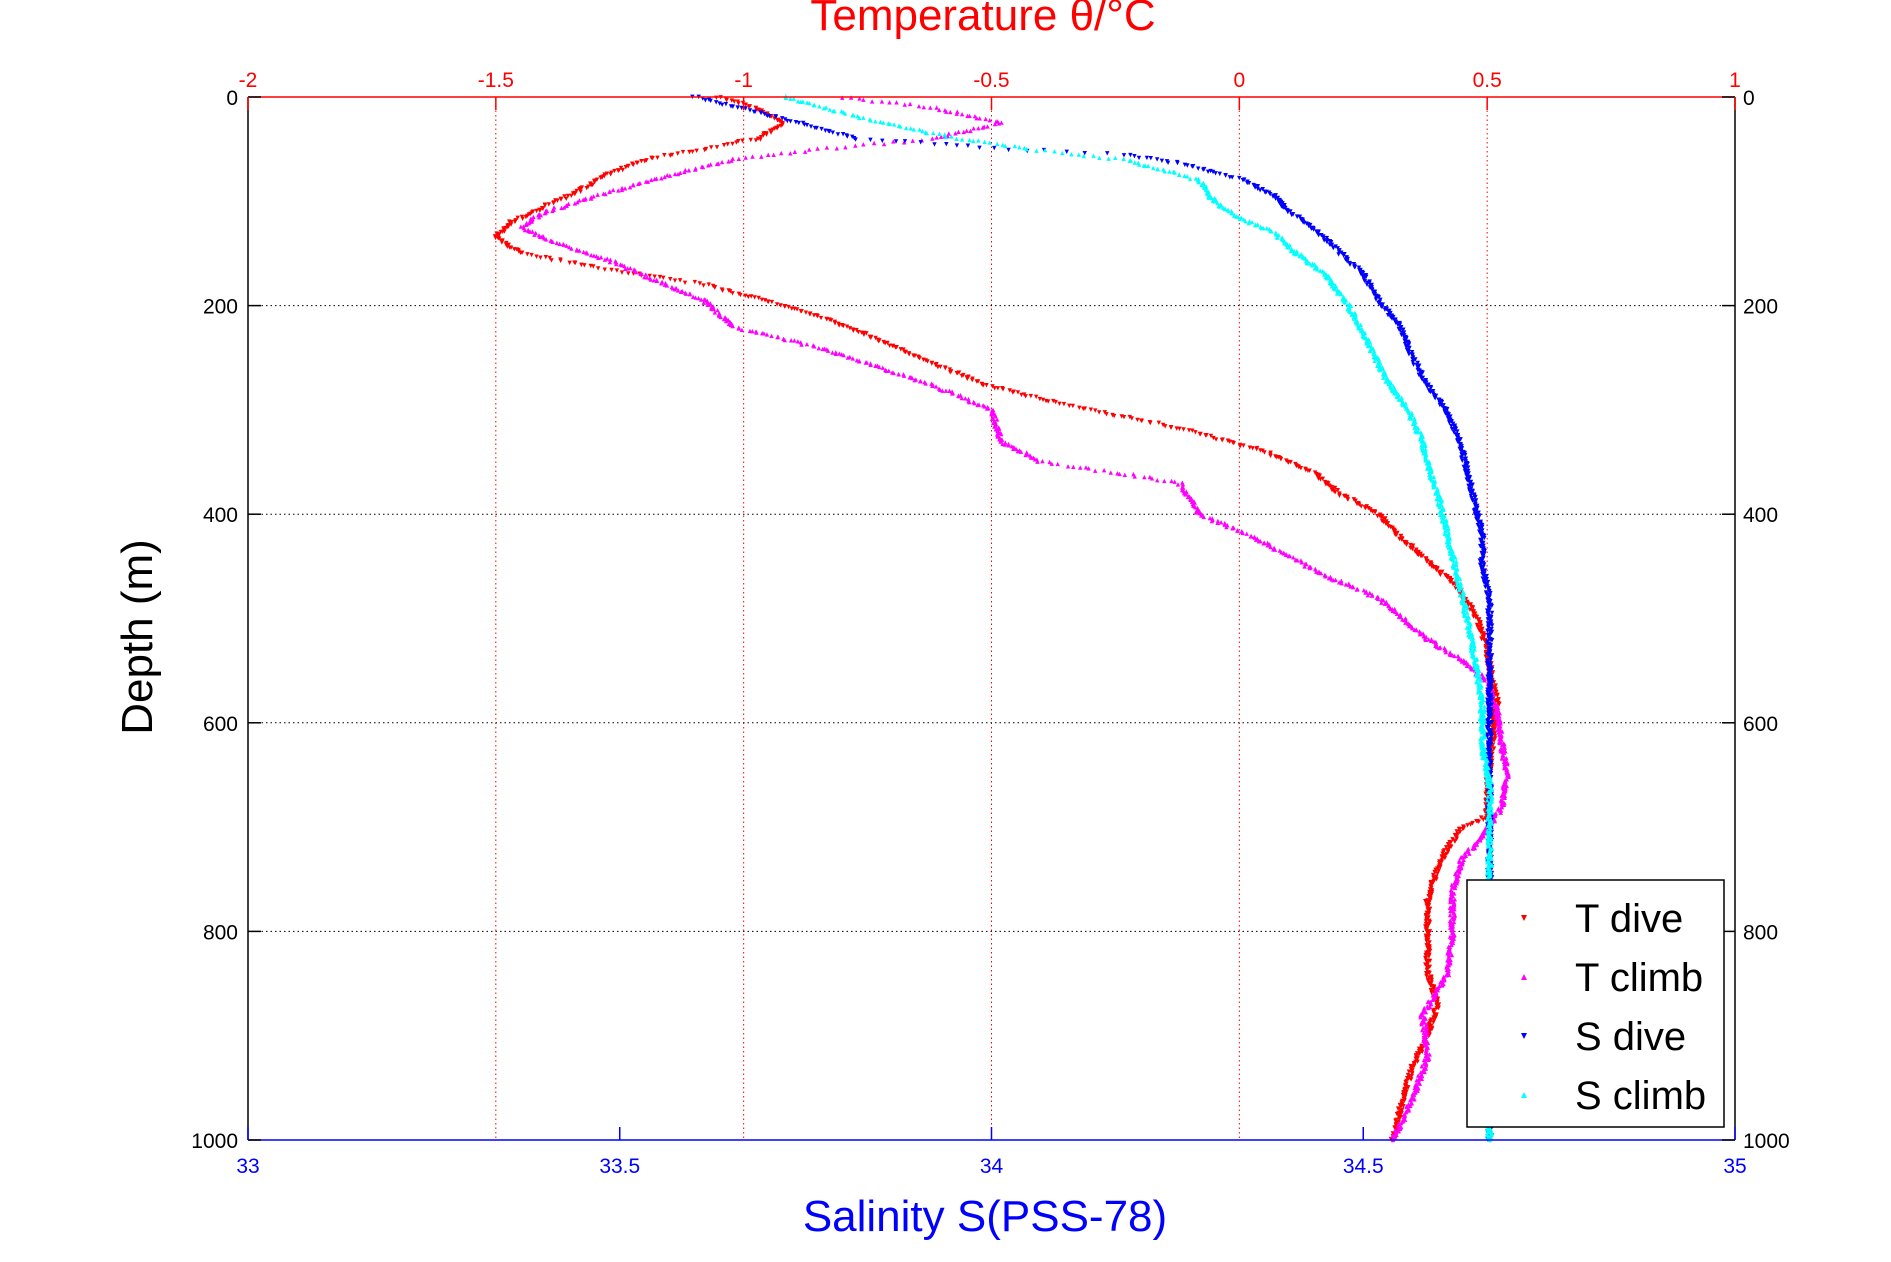 This screenshot has height=1262, width=1891. Describe the element at coordinates (1487, 80) in the screenshot. I see `top-tick-label: 0.5` at that location.